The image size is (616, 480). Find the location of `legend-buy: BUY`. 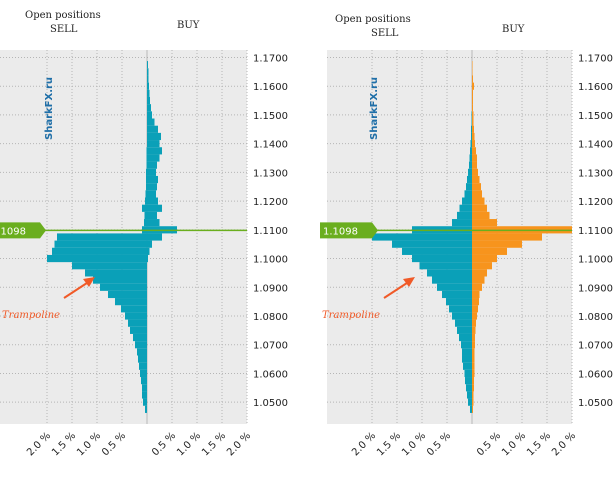

legend-buy: BUY is located at coordinates (188, 25).